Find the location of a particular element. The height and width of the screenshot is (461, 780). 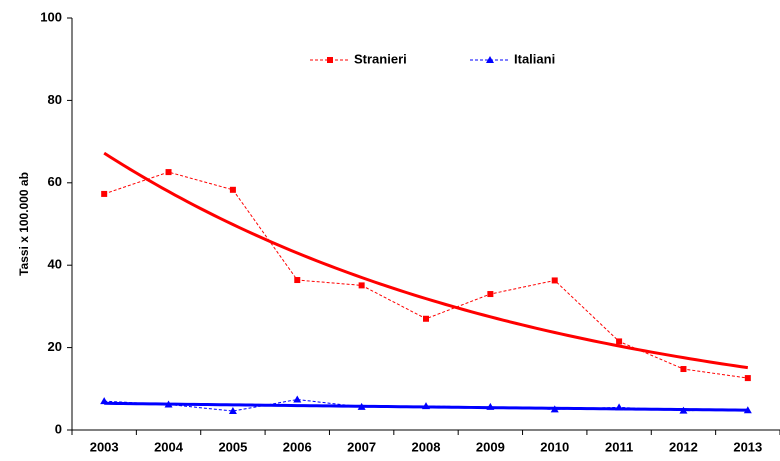

x-tick-label: 2009 is located at coordinates (490, 446).